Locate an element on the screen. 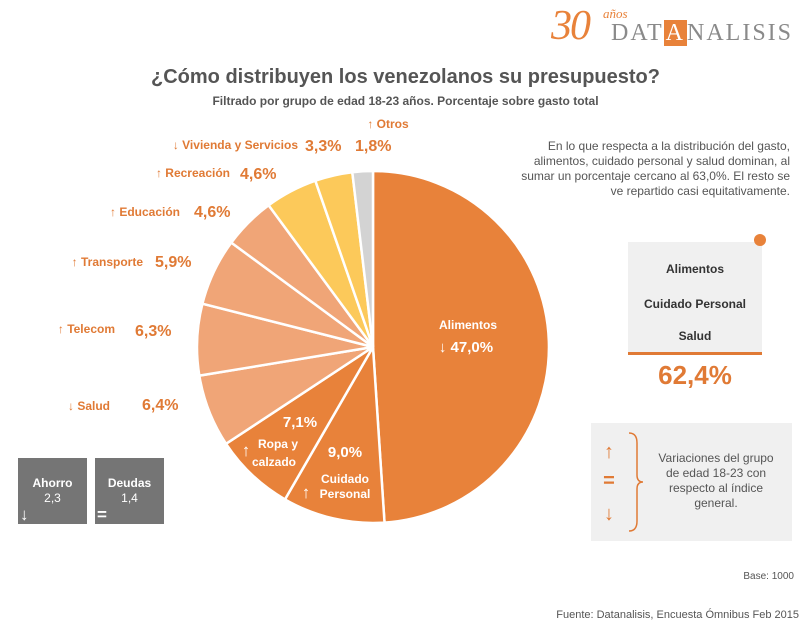 This screenshot has width=811, height=625. ahorro-value: 2,3 is located at coordinates (52, 498).